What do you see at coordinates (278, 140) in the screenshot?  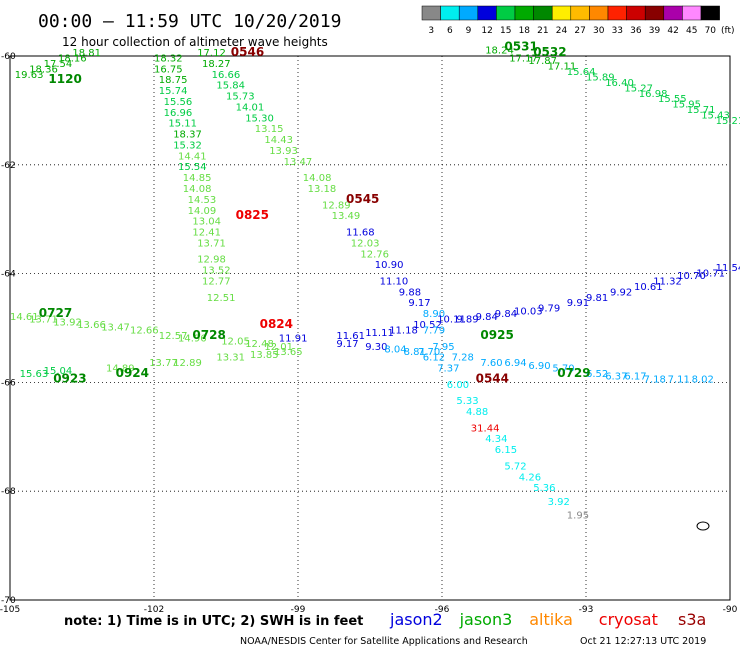 I see `swh-value: 14.43` at bounding box center [278, 140].